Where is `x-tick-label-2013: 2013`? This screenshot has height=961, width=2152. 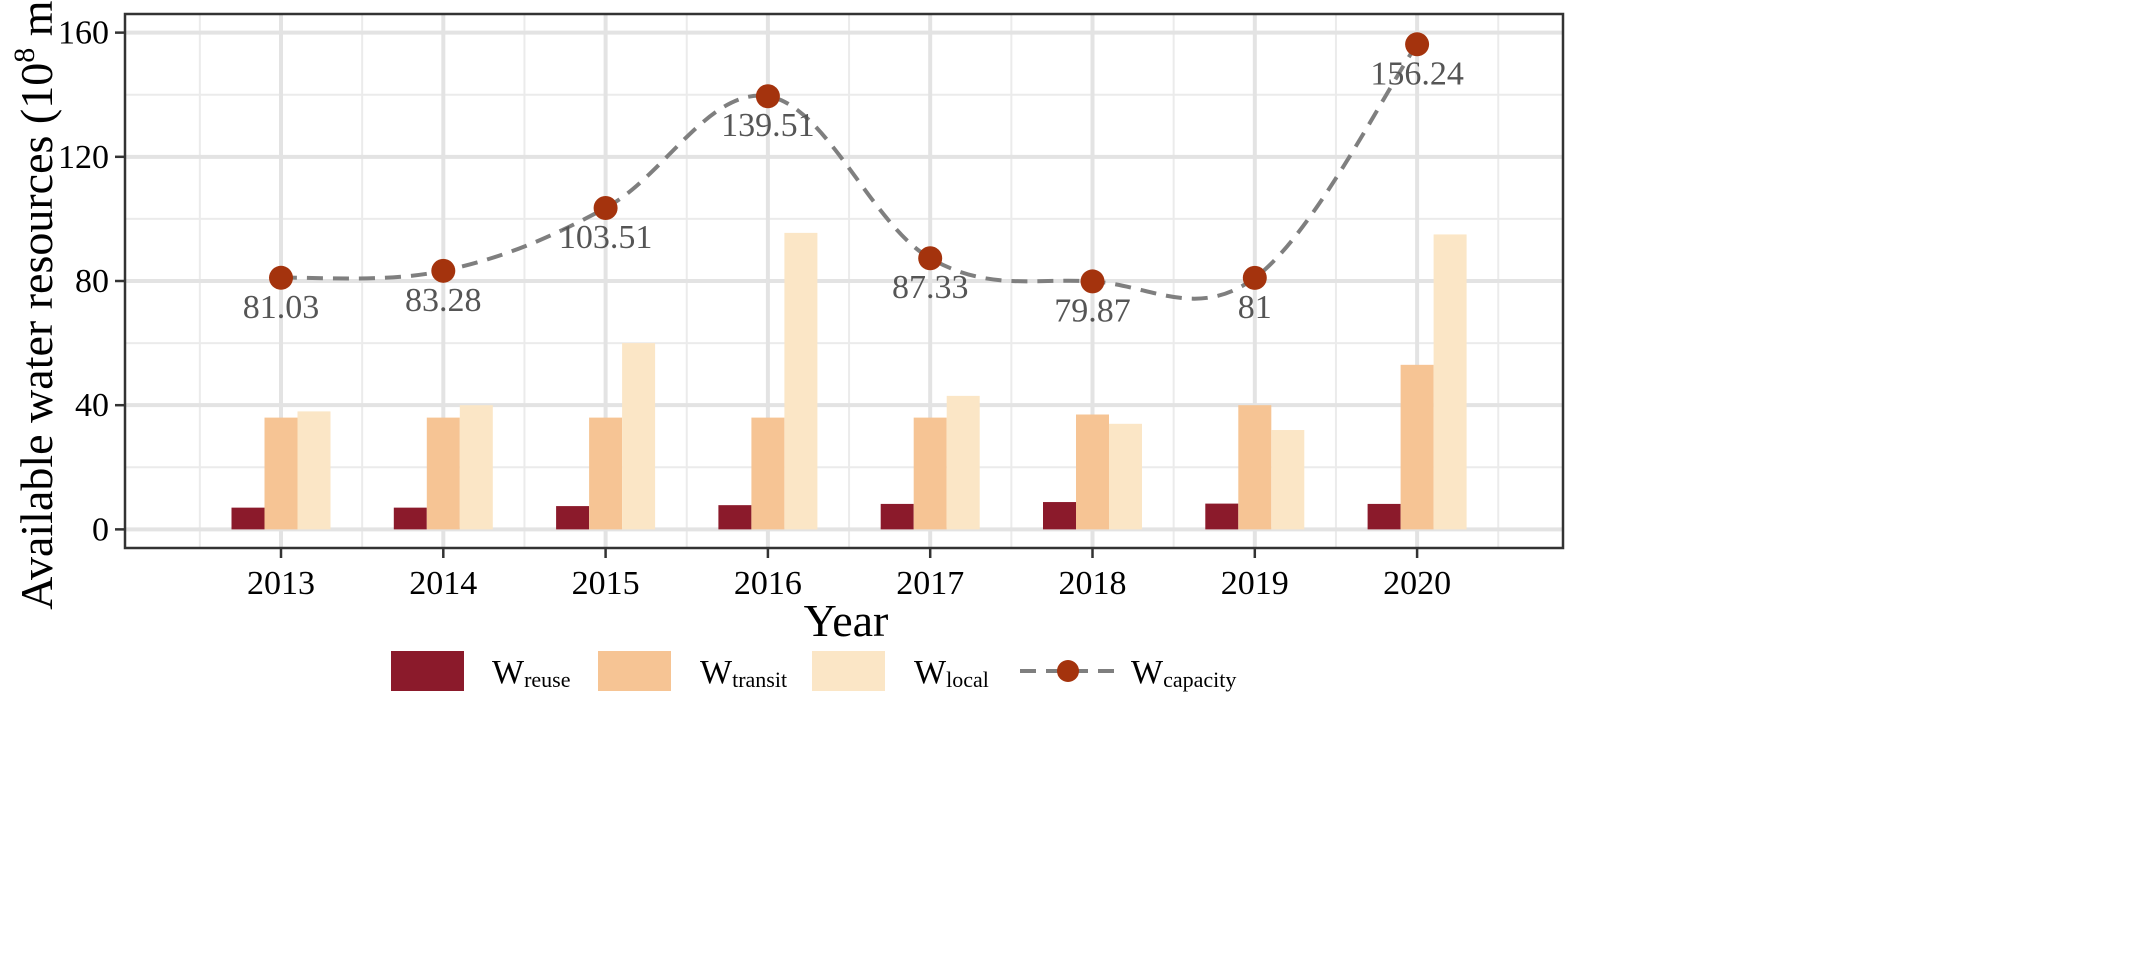
x-tick-label-2013: 2013 is located at coordinates (281, 583).